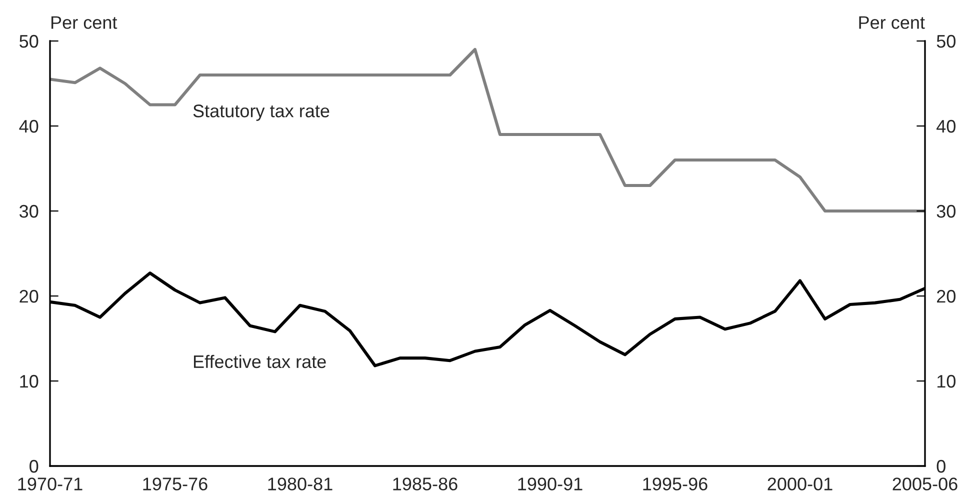  What do you see at coordinates (946, 296) in the screenshot?
I see `y2-tick-label: 20` at bounding box center [946, 296].